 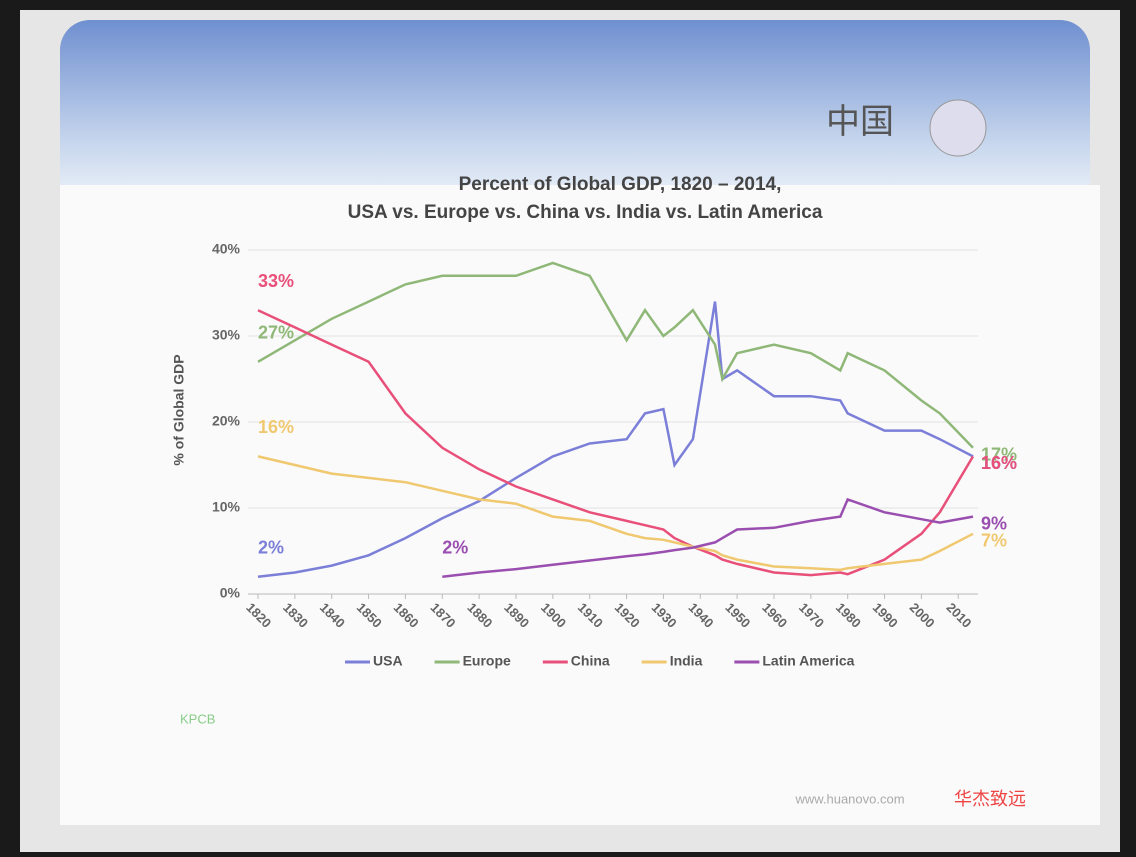 What do you see at coordinates (276, 333) in the screenshot?
I see `value-label: 27%` at bounding box center [276, 333].